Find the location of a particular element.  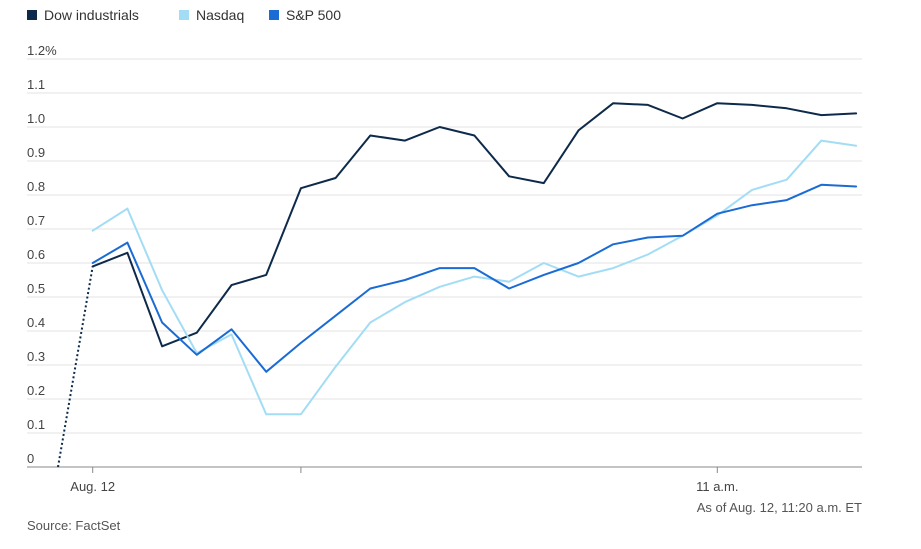

y-tick-label: 0.7 is located at coordinates (36, 220).